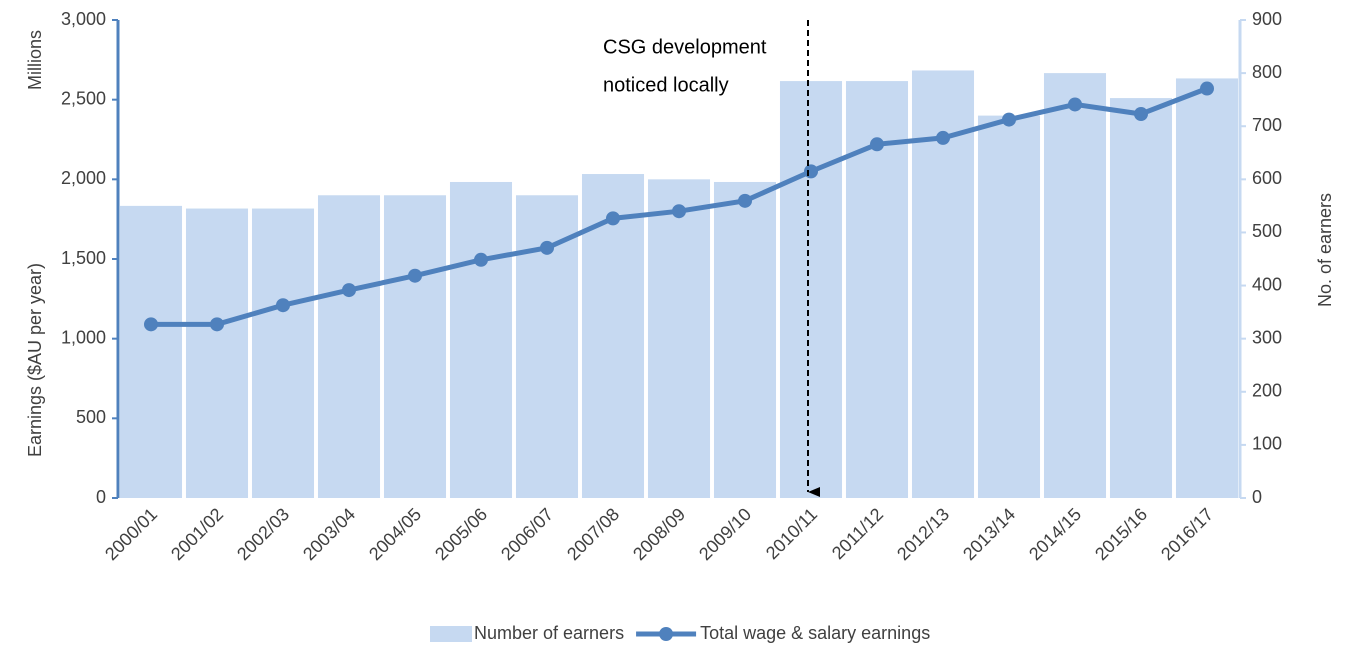 Image resolution: width=1348 pixels, height=648 pixels. I want to click on y2-tick-label: 200, so click(1267, 391).